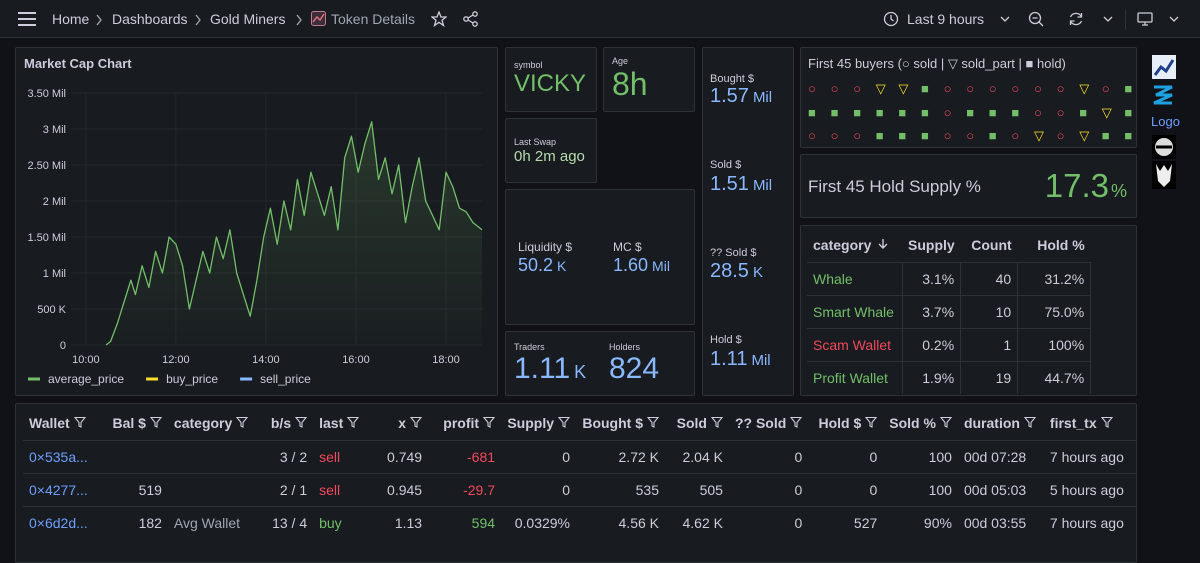 The width and height of the screenshot is (1200, 563). I want to click on column-header: Hold %, so click(1054, 245).